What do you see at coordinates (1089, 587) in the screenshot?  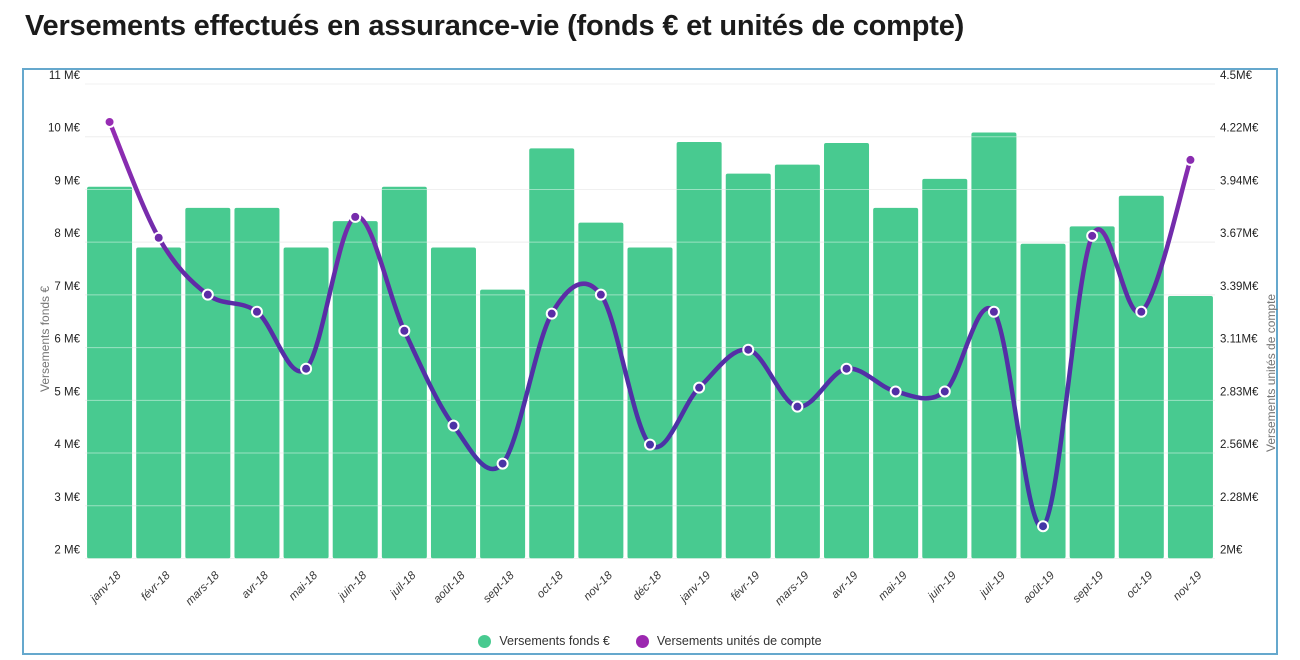 I see `x-axis-label: sept-19` at bounding box center [1089, 587].